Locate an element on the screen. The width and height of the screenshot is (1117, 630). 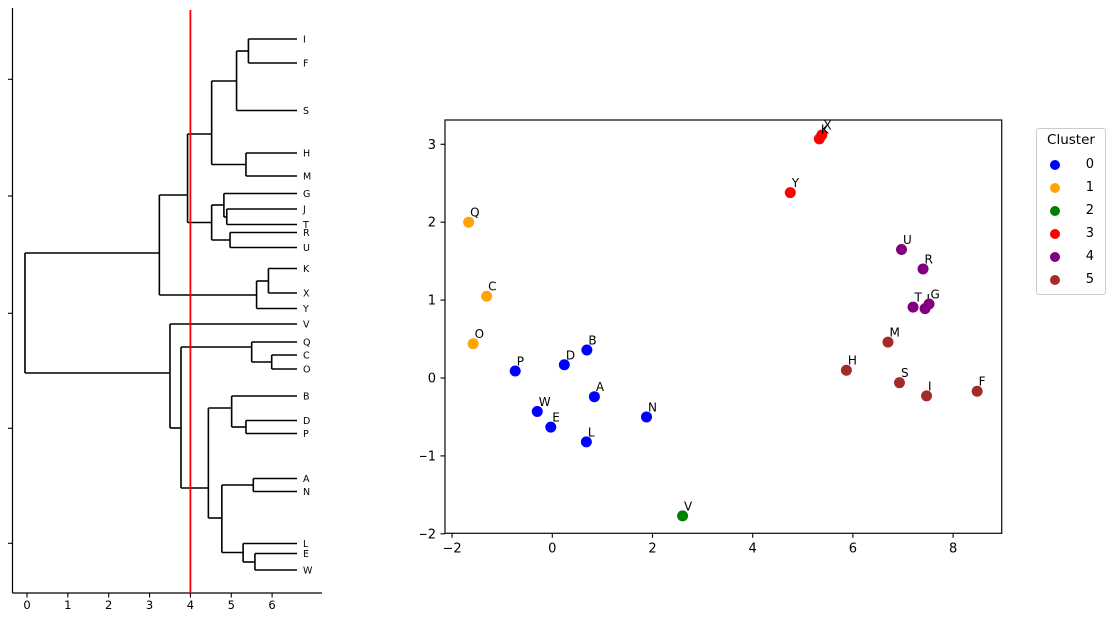
scatter-point-C is located at coordinates (487, 296).